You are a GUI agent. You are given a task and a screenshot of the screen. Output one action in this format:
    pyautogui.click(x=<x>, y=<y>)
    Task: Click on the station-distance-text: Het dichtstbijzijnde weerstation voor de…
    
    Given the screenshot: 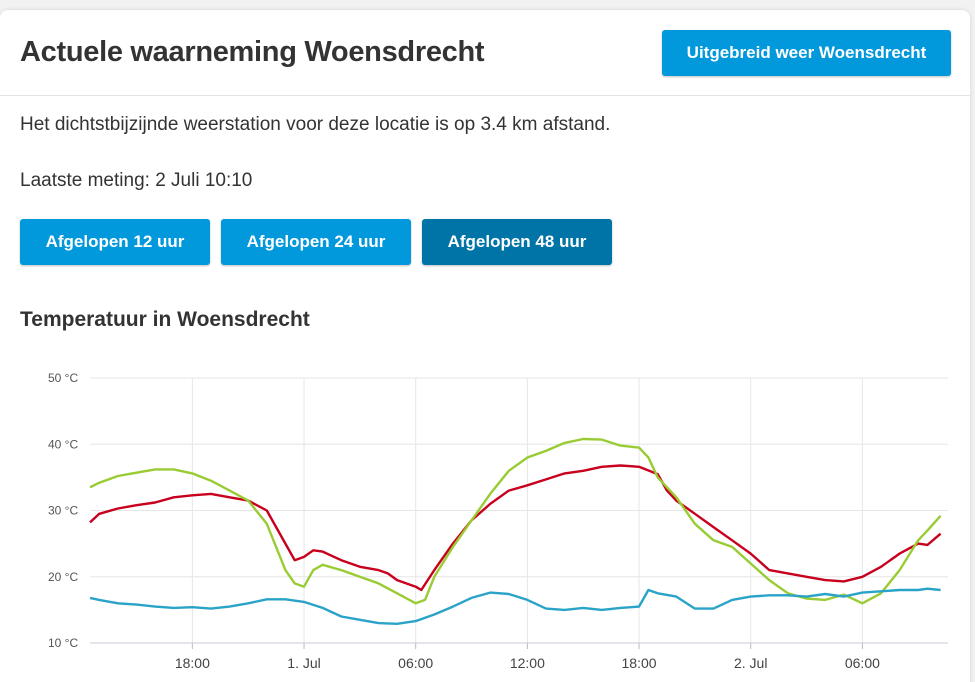 What is the action you would take?
    pyautogui.click(x=315, y=124)
    